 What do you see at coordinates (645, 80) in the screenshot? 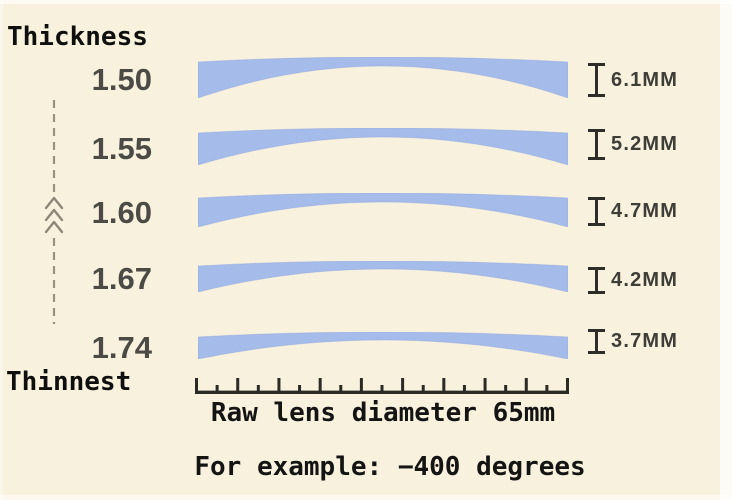
I see `edge-thickness-value: 6.1MM` at bounding box center [645, 80].